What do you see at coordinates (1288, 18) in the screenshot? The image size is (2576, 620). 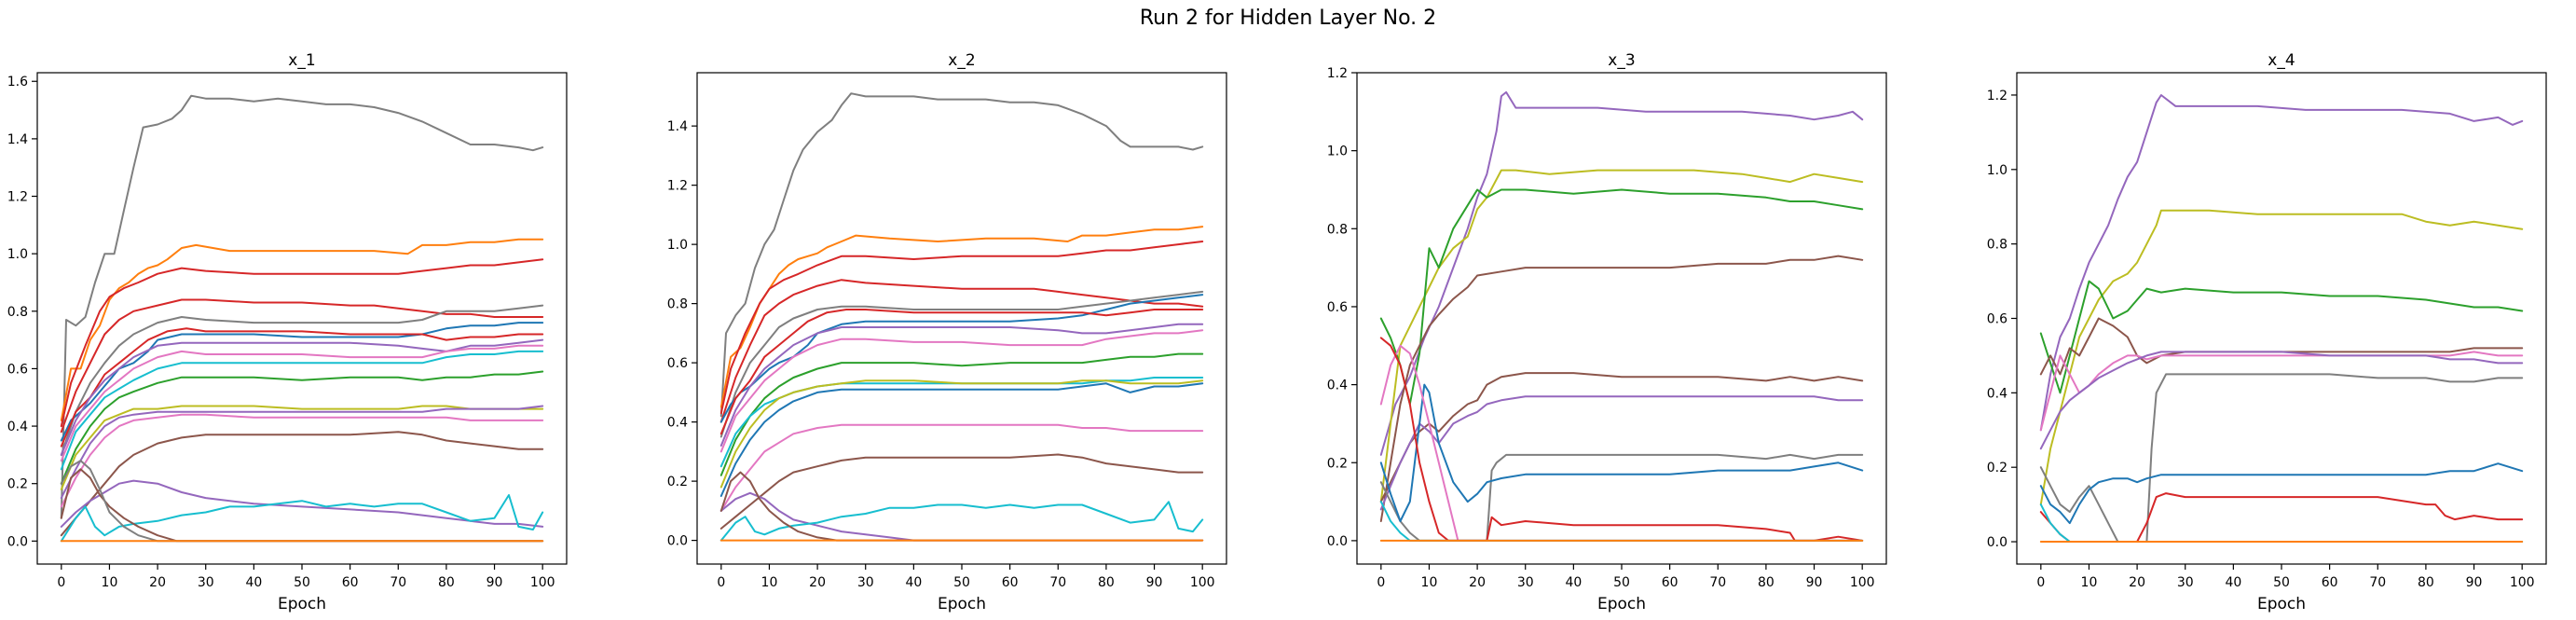 I see `figure-title: Run 2 for Hidden Layer No. 2` at bounding box center [1288, 18].